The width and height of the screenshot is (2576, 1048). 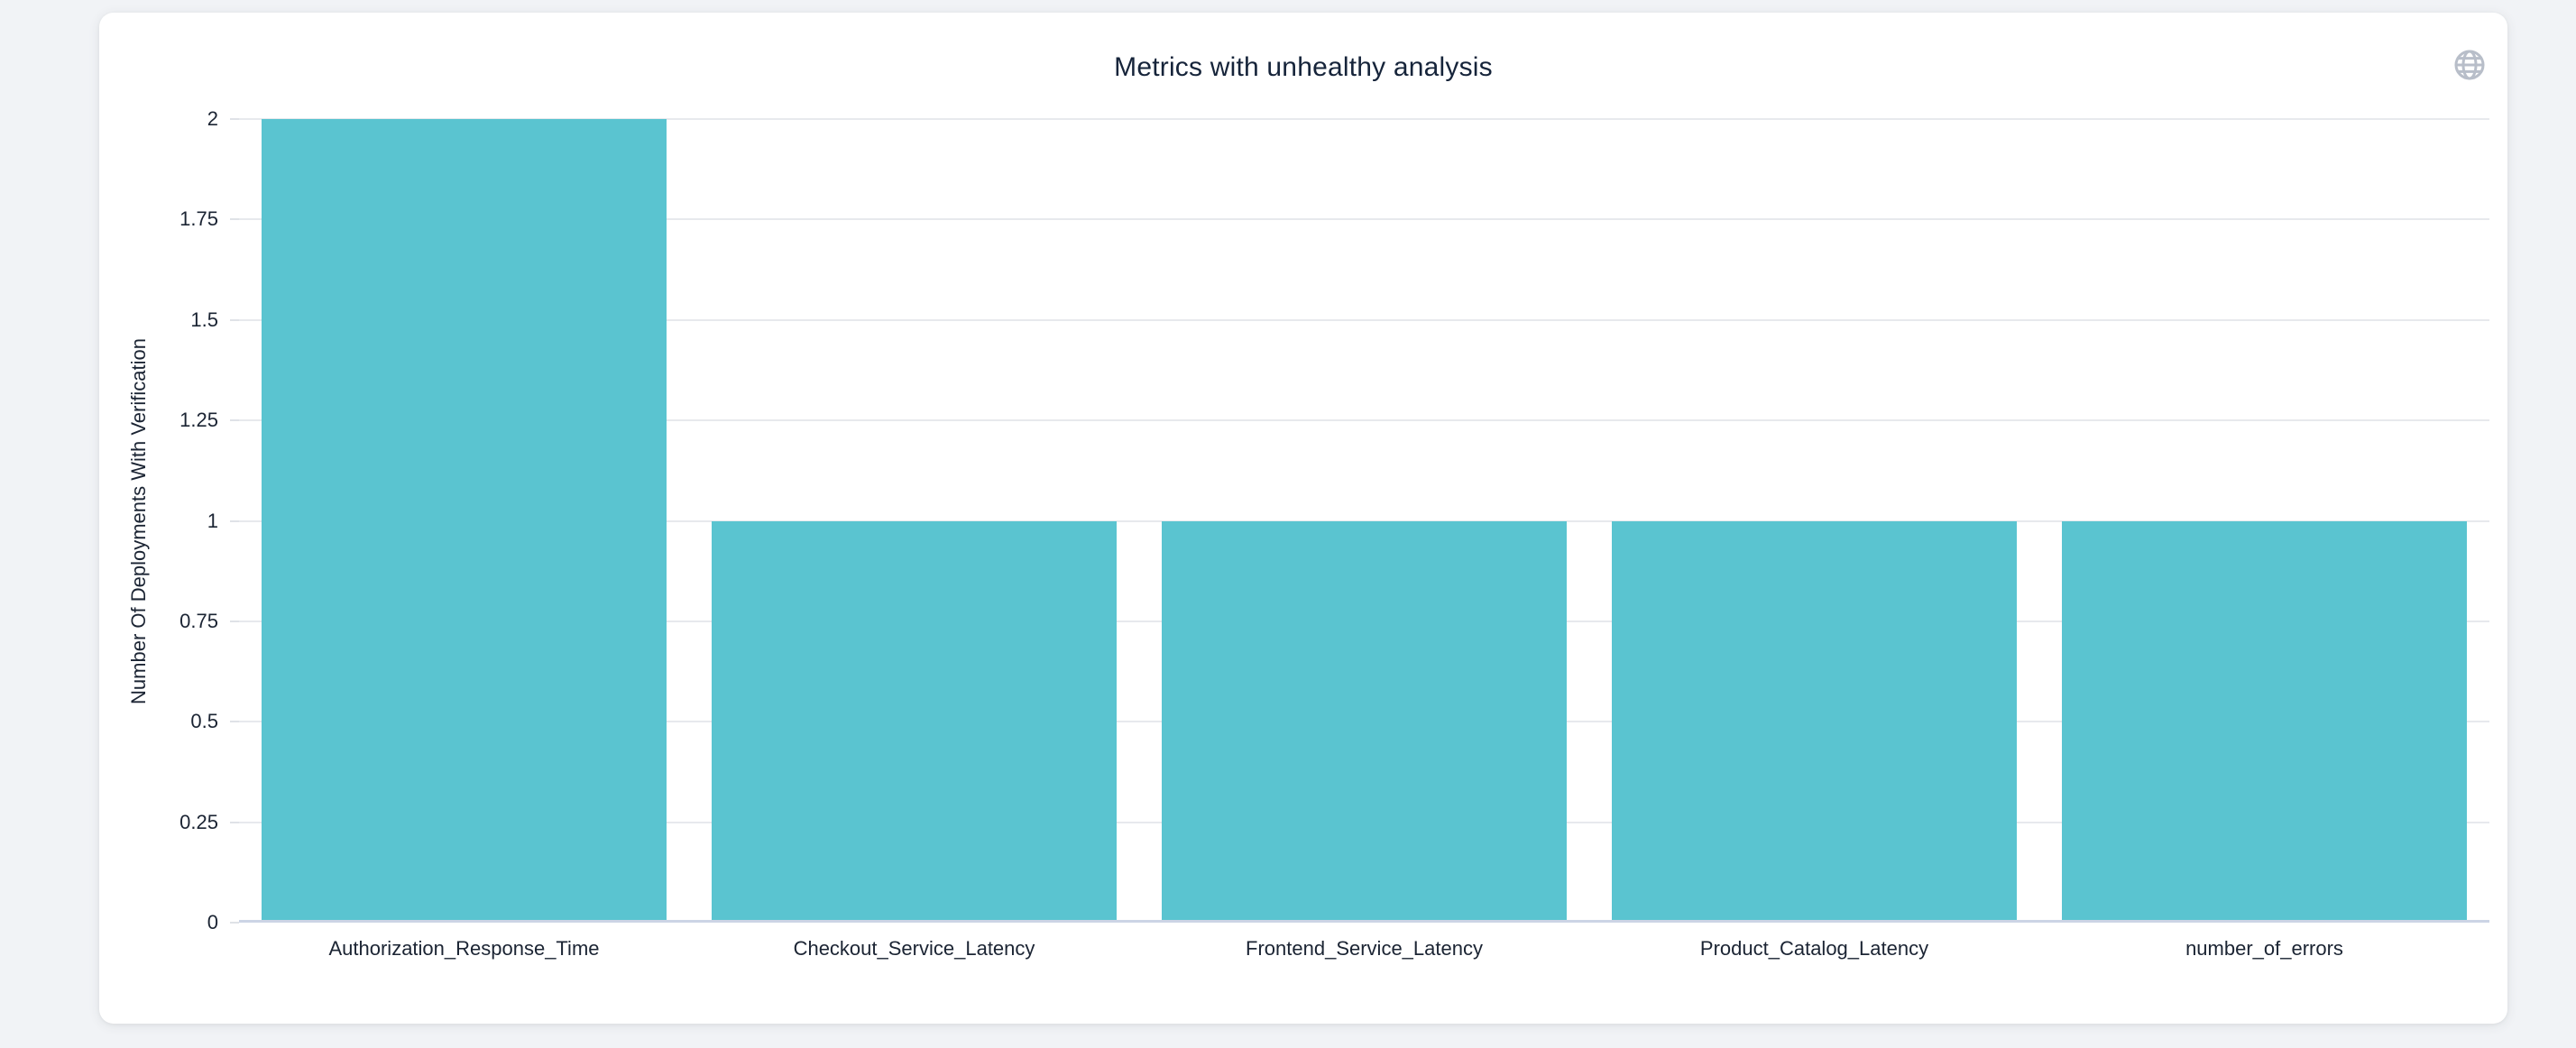 I want to click on globe-icon-svg, so click(x=2470, y=65).